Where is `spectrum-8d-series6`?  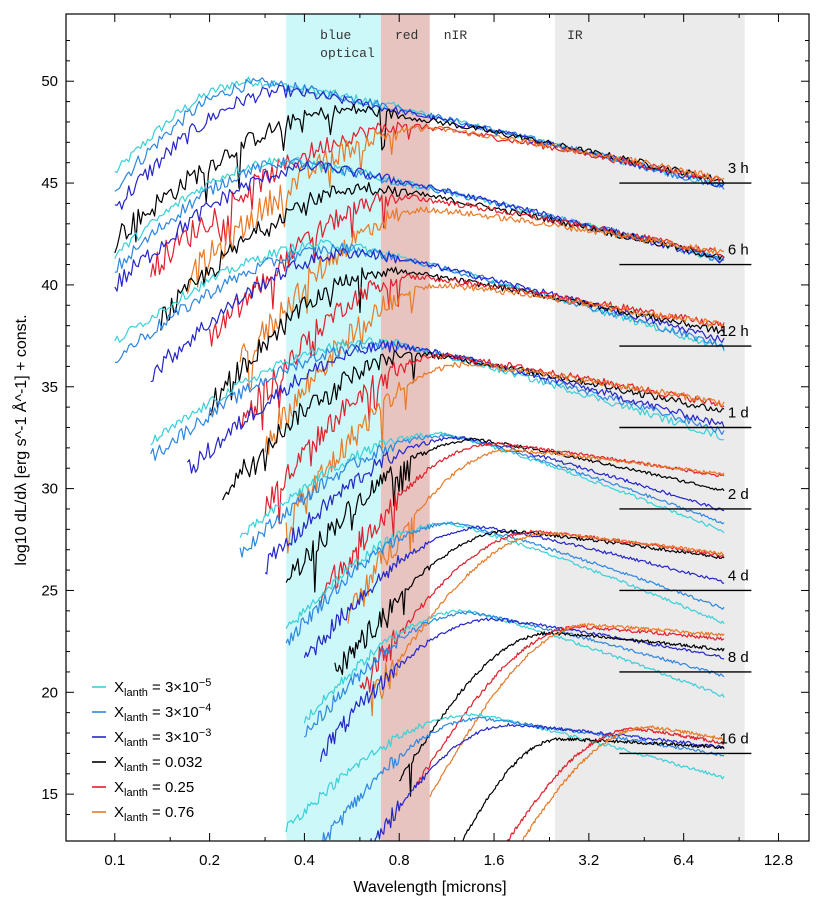 spectrum-8d-series6 is located at coordinates (577, 710).